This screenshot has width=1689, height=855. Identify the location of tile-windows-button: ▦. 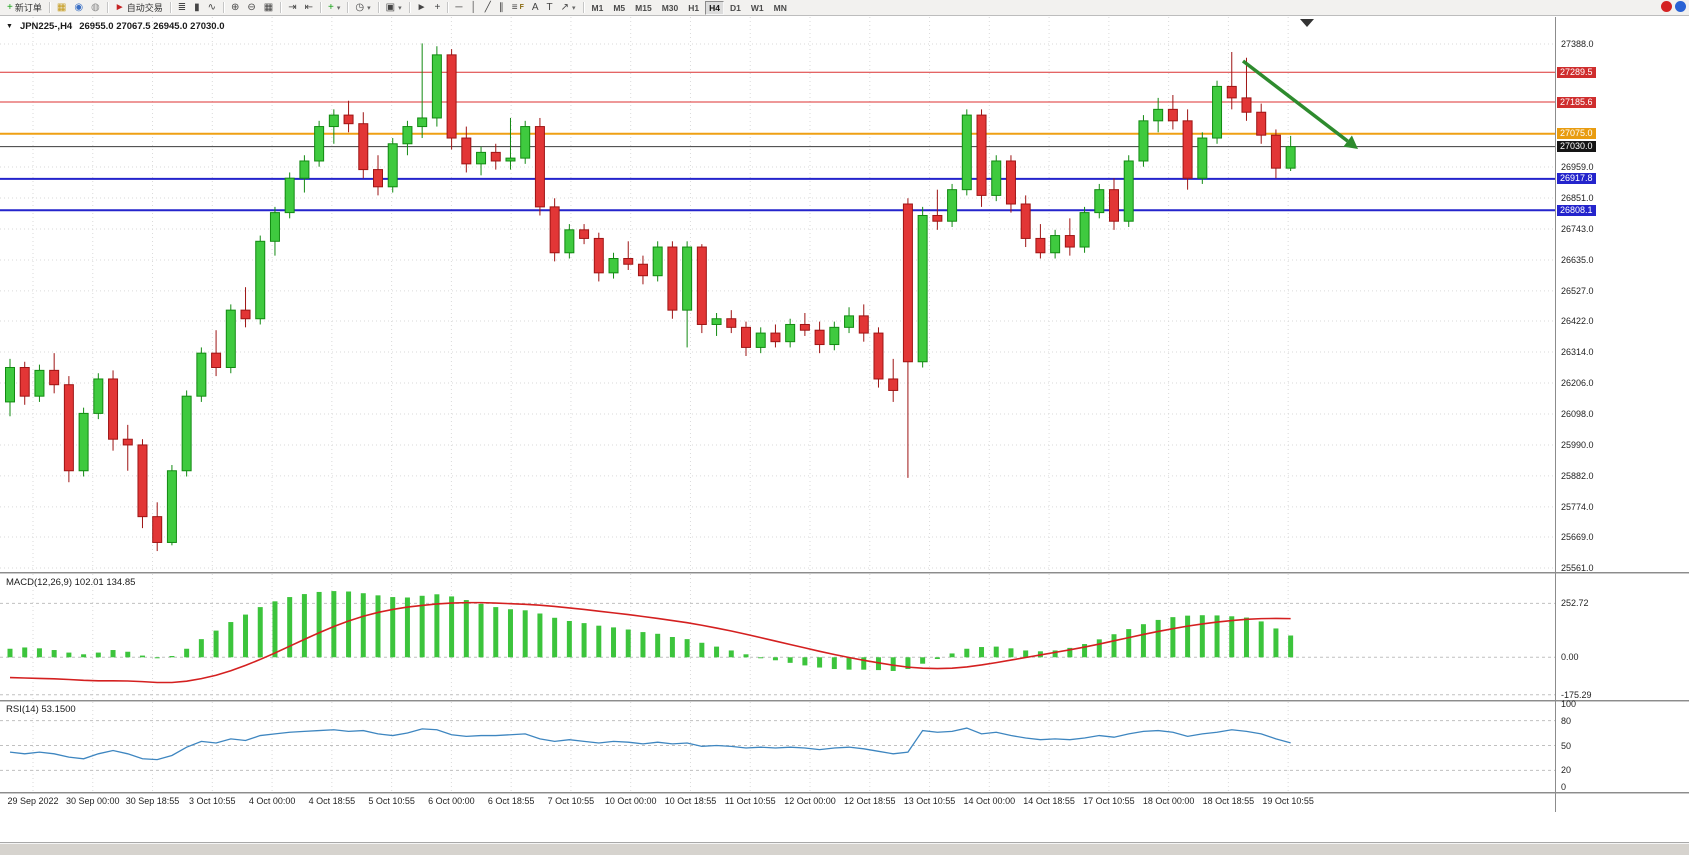
(268, 7).